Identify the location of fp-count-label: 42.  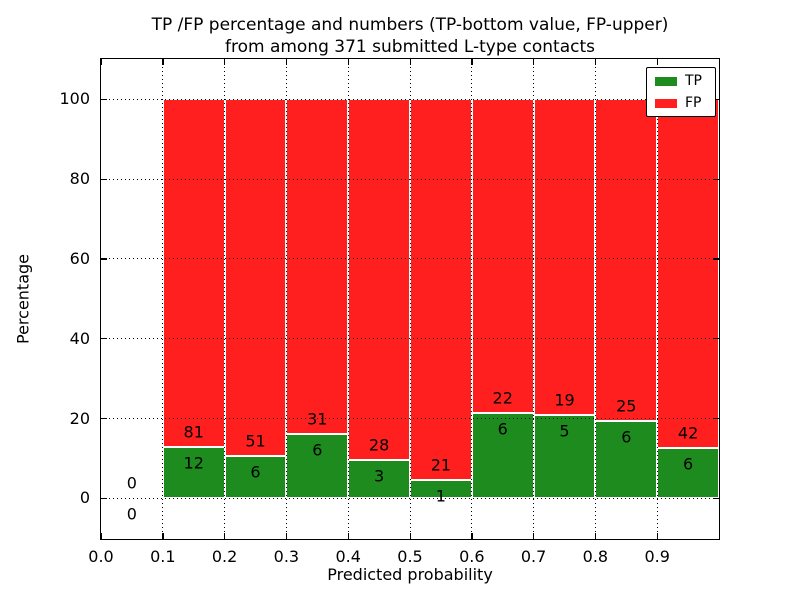
(688, 433).